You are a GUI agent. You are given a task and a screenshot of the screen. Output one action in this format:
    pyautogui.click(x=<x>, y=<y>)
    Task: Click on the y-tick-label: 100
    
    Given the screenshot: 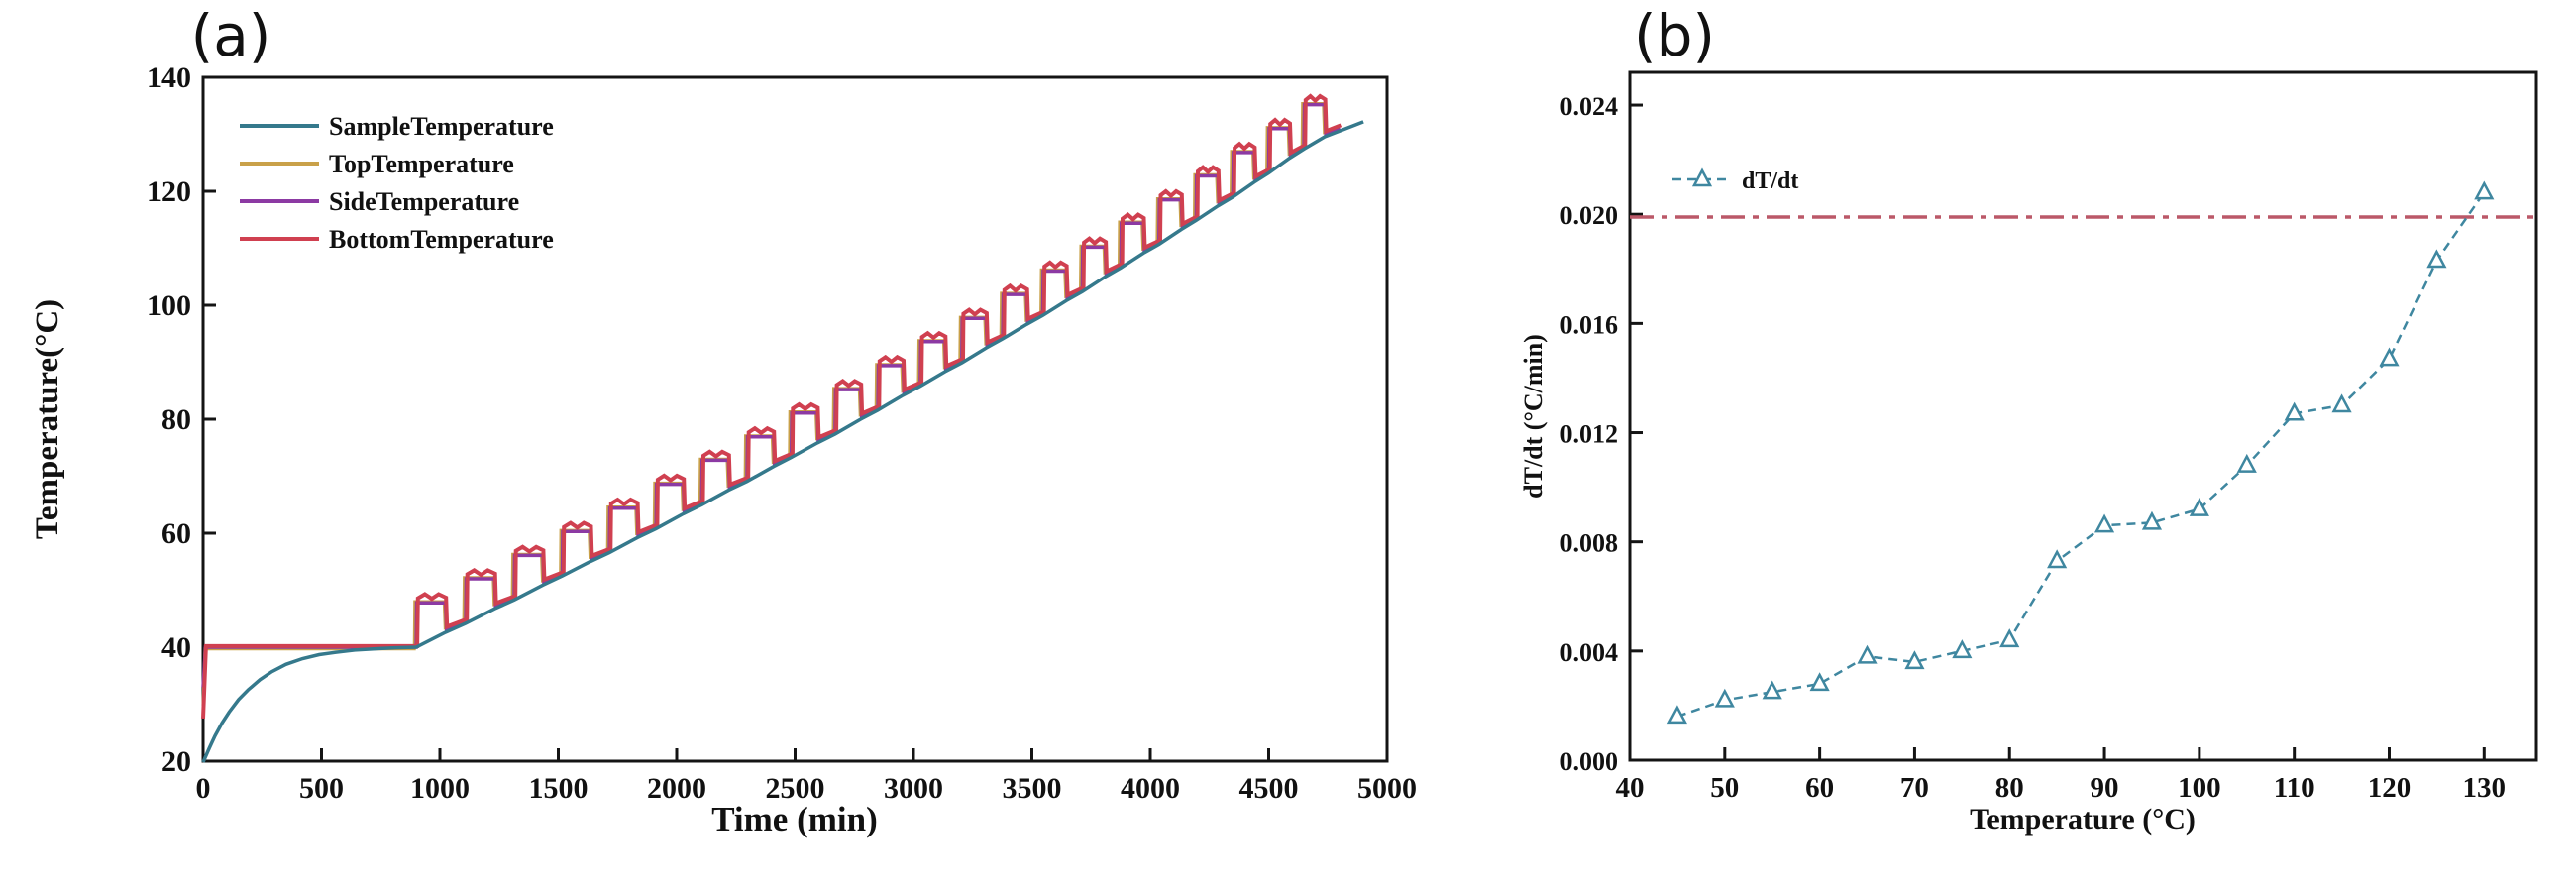 What is the action you would take?
    pyautogui.click(x=169, y=306)
    